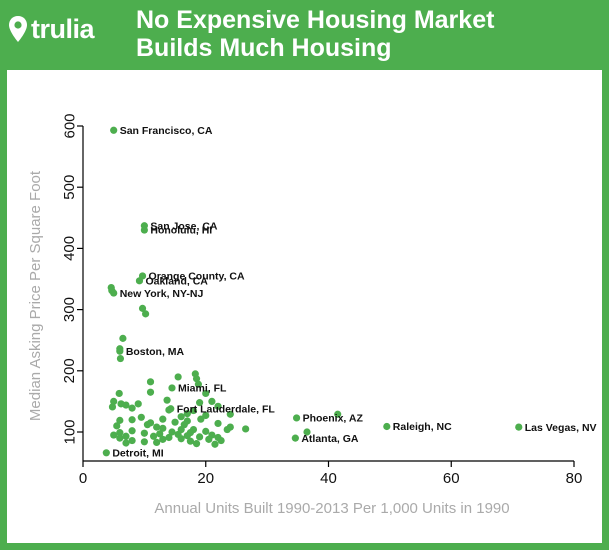  I want to click on point-label: New York, NY-NJ, so click(162, 294).